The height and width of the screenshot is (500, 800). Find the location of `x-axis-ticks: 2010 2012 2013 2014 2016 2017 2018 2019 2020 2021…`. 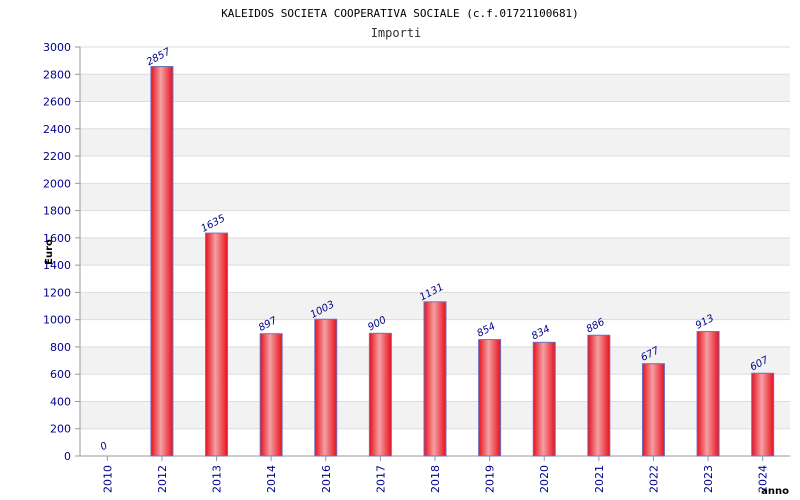

x-axis-ticks: 2010 2012 2013 2014 2016 2017 2018 2019 2020 2021… is located at coordinates (435, 474).